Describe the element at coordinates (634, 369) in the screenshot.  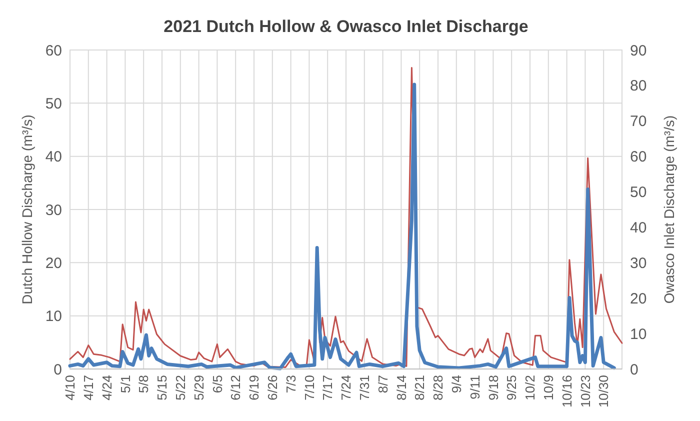
I see `y2-tick-label: 0` at that location.